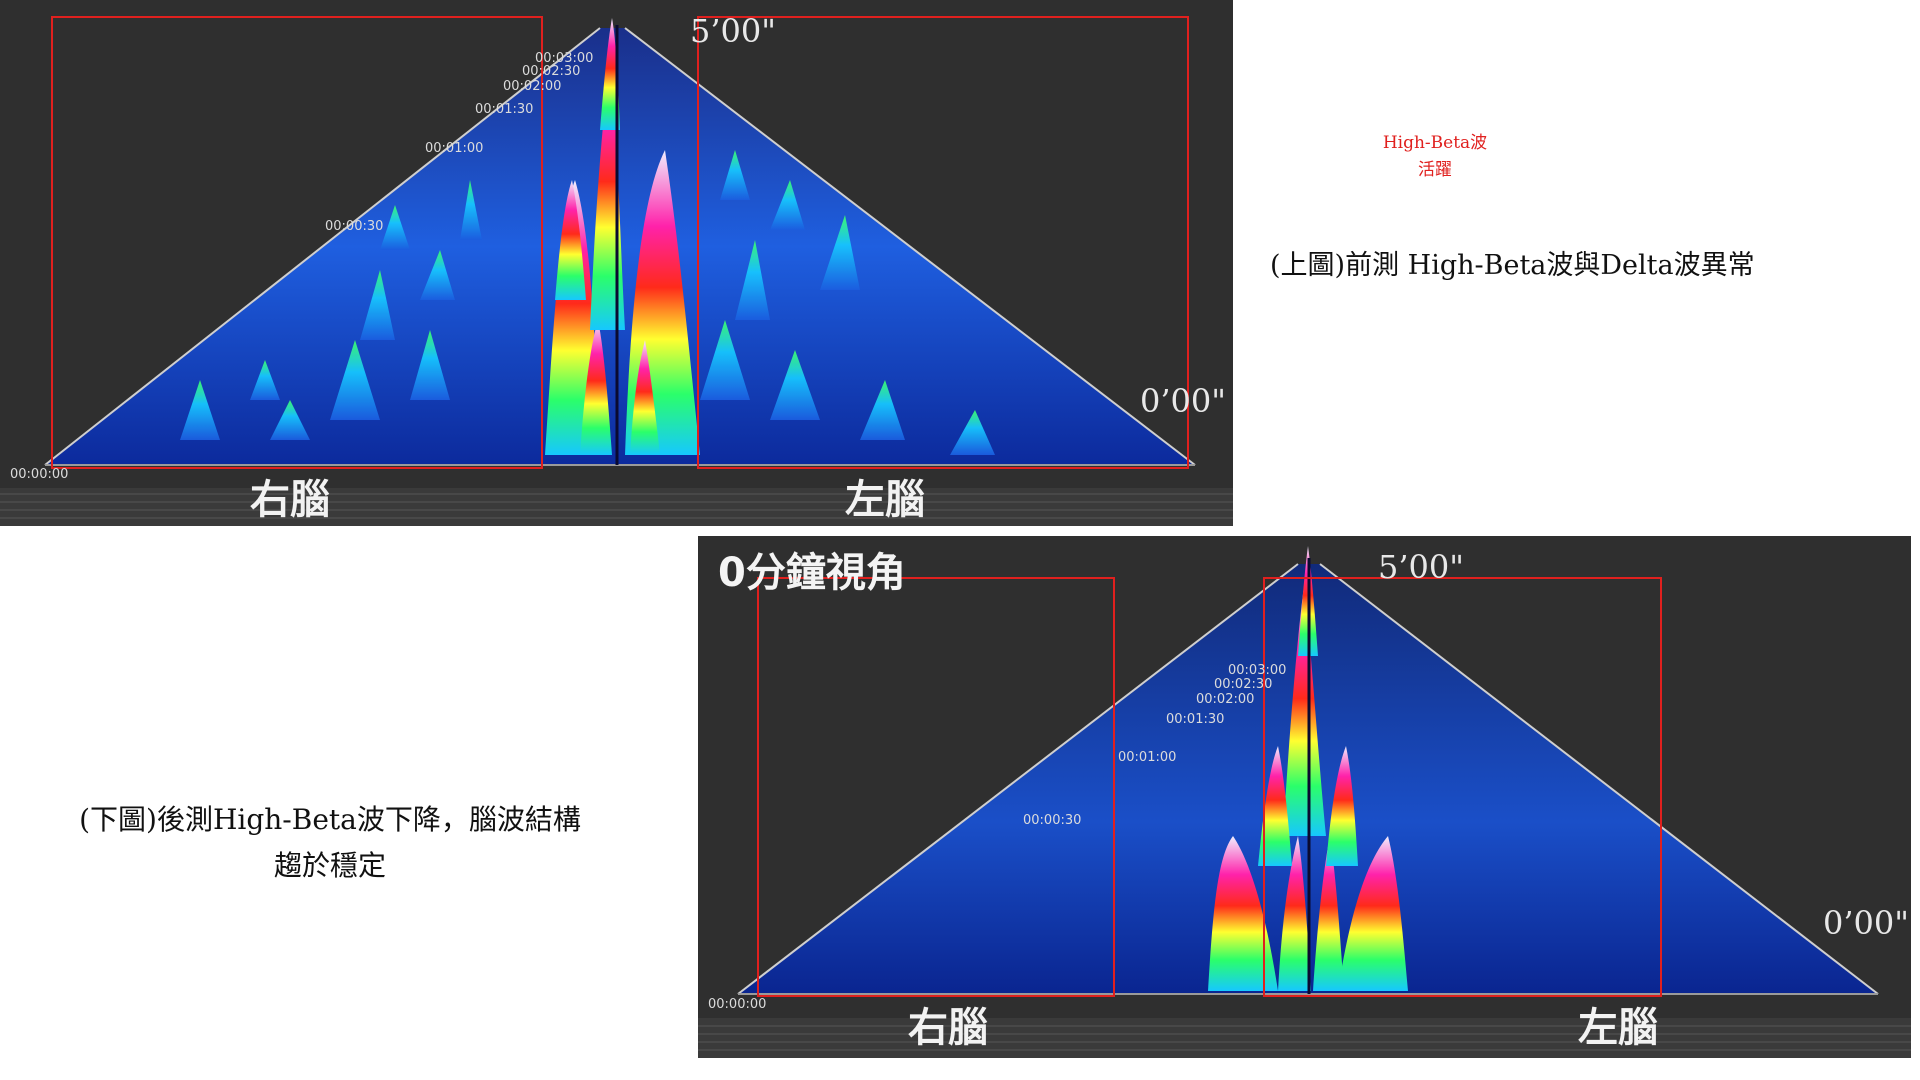 This screenshot has height=1080, width=1920. Describe the element at coordinates (1435, 143) in the screenshot. I see `high-beta-note-line1: High-Beta波` at that location.